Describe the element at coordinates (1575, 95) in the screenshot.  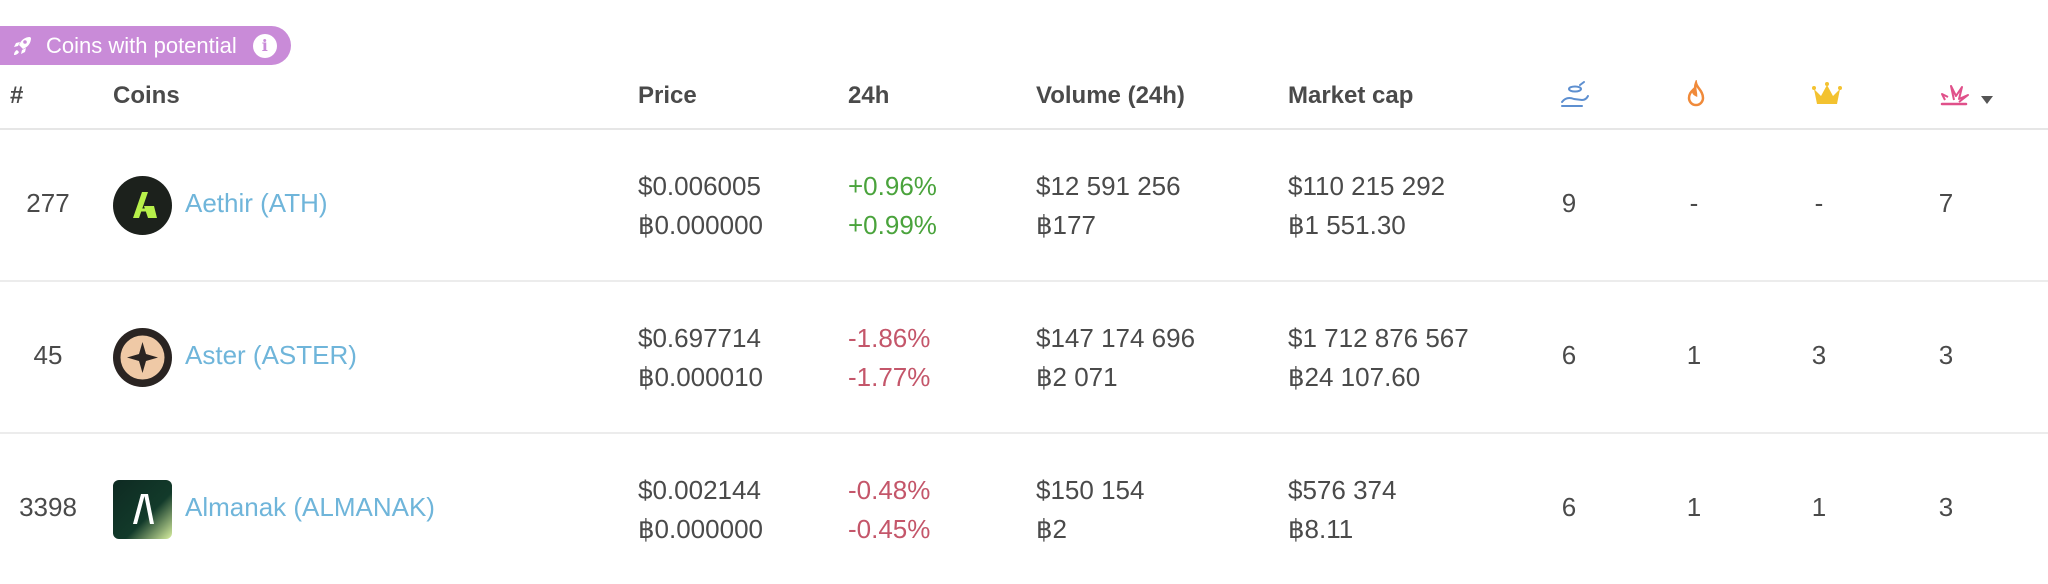
I see `hand-coin-icon` at that location.